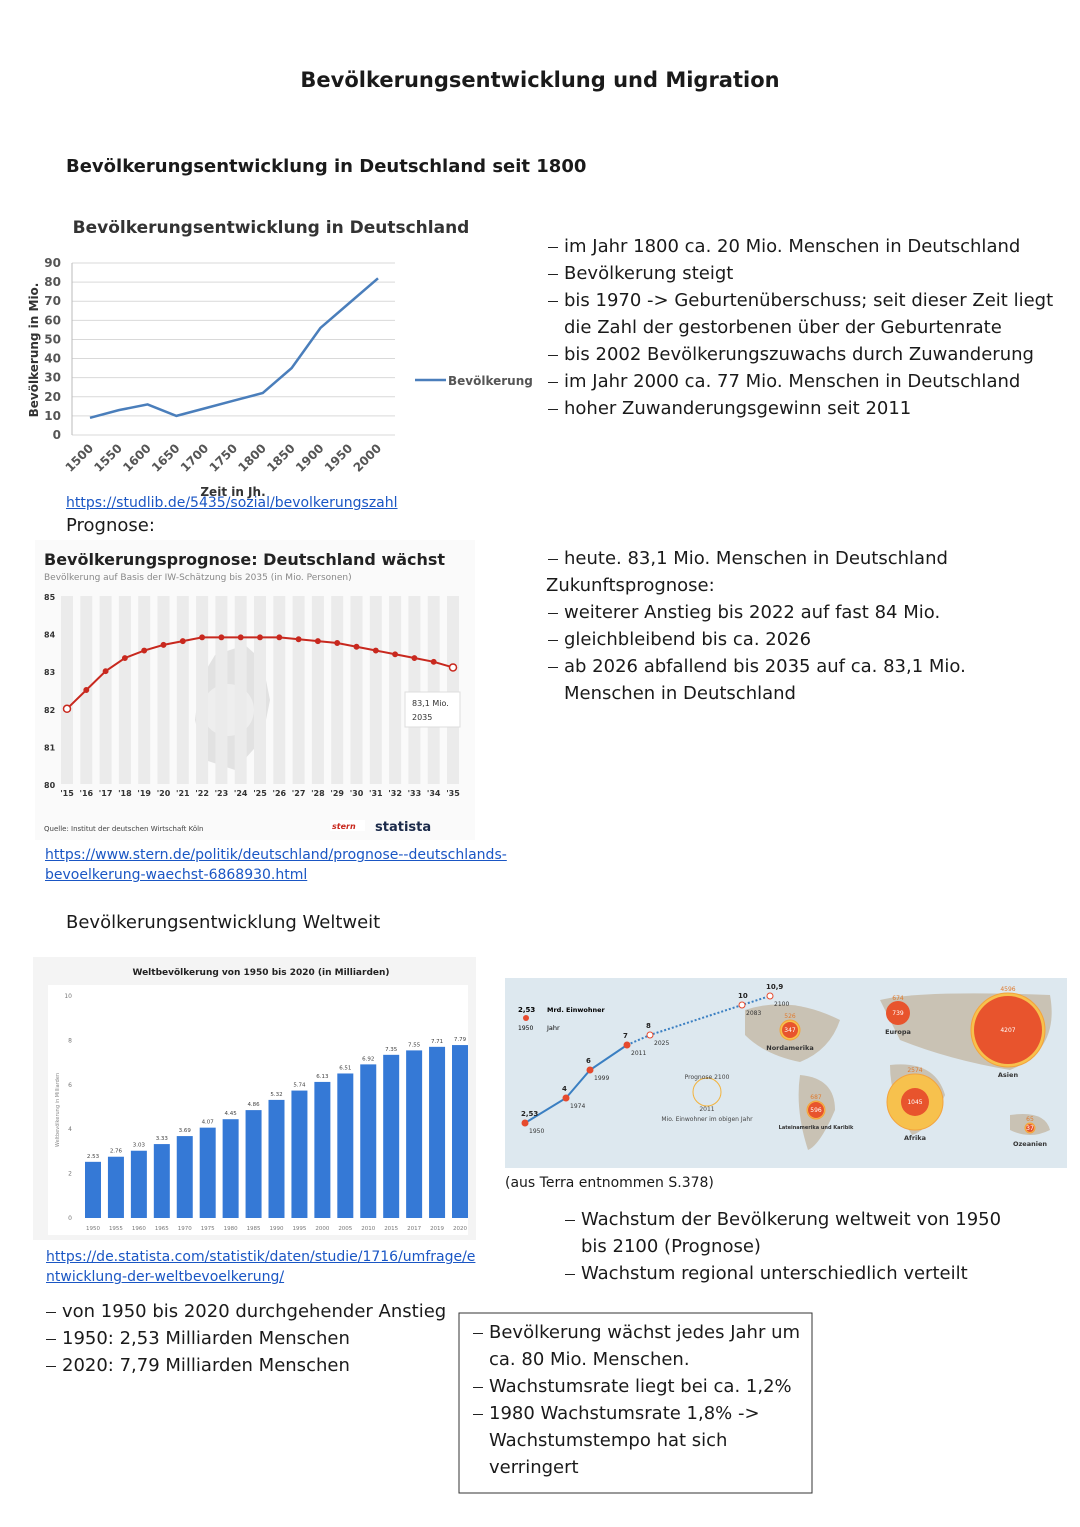 This screenshot has height=1527, width=1080. What do you see at coordinates (810, 273) in the screenshot?
I see `bullet-item: Bevölkerung steigt` at bounding box center [810, 273].